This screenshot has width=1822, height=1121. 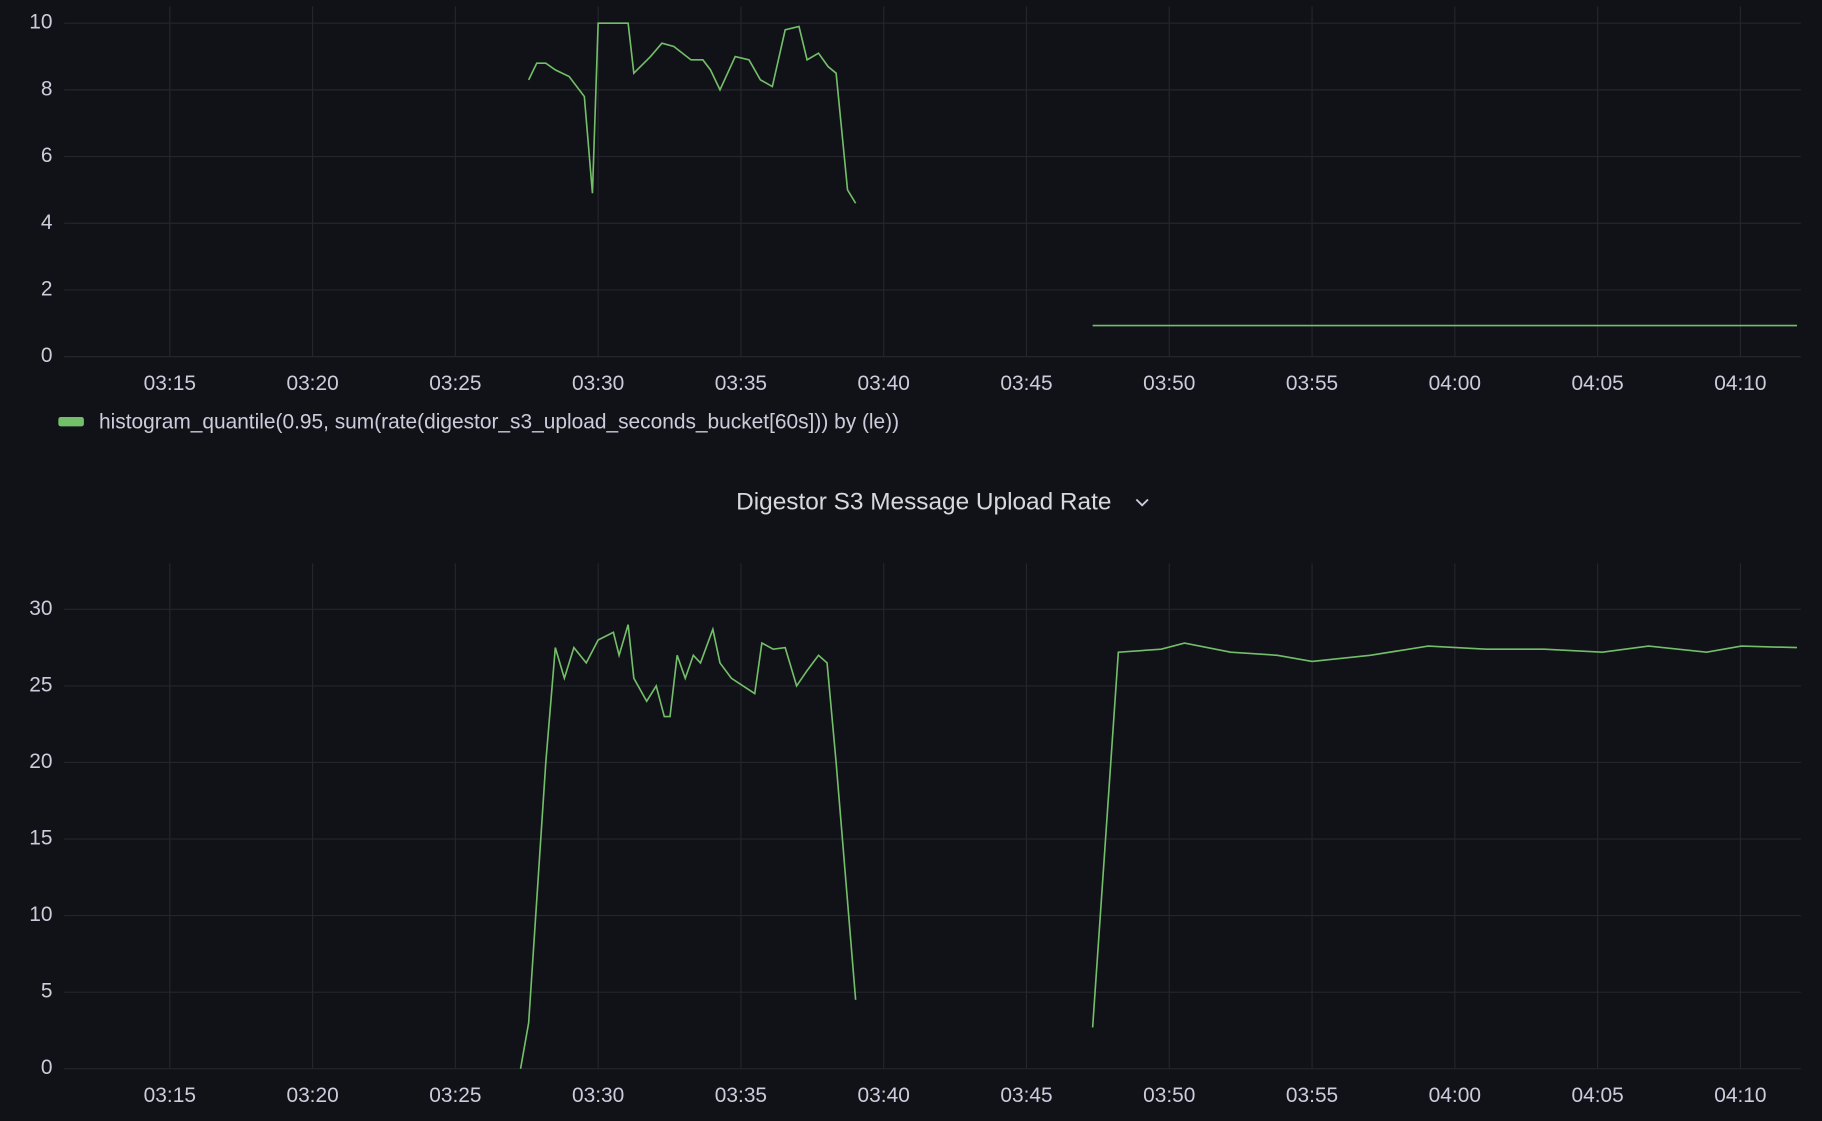 I want to click on y-tick-label: 25, so click(x=40, y=684).